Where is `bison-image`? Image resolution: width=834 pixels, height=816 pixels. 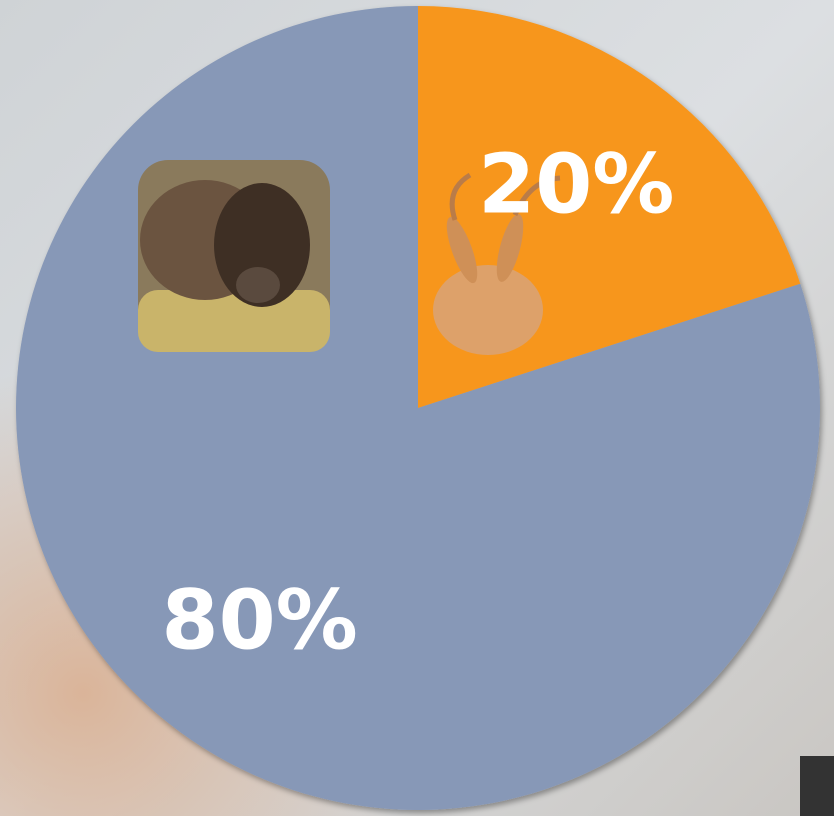
bison-image is located at coordinates (234, 256).